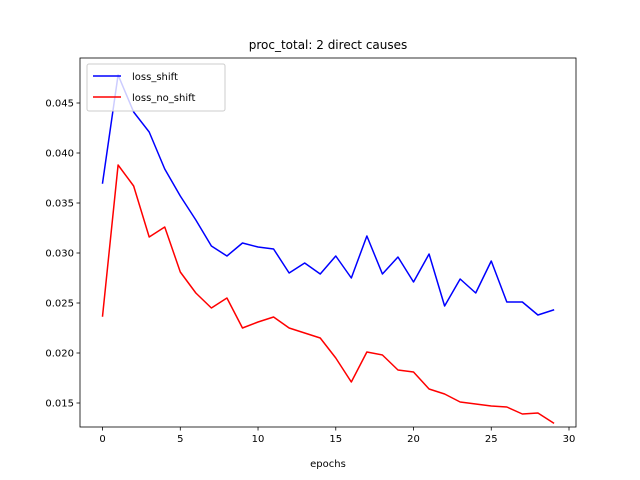 Image resolution: width=640 pixels, height=480 pixels. Describe the element at coordinates (258, 439) in the screenshot. I see `x-tick-label: 10` at that location.